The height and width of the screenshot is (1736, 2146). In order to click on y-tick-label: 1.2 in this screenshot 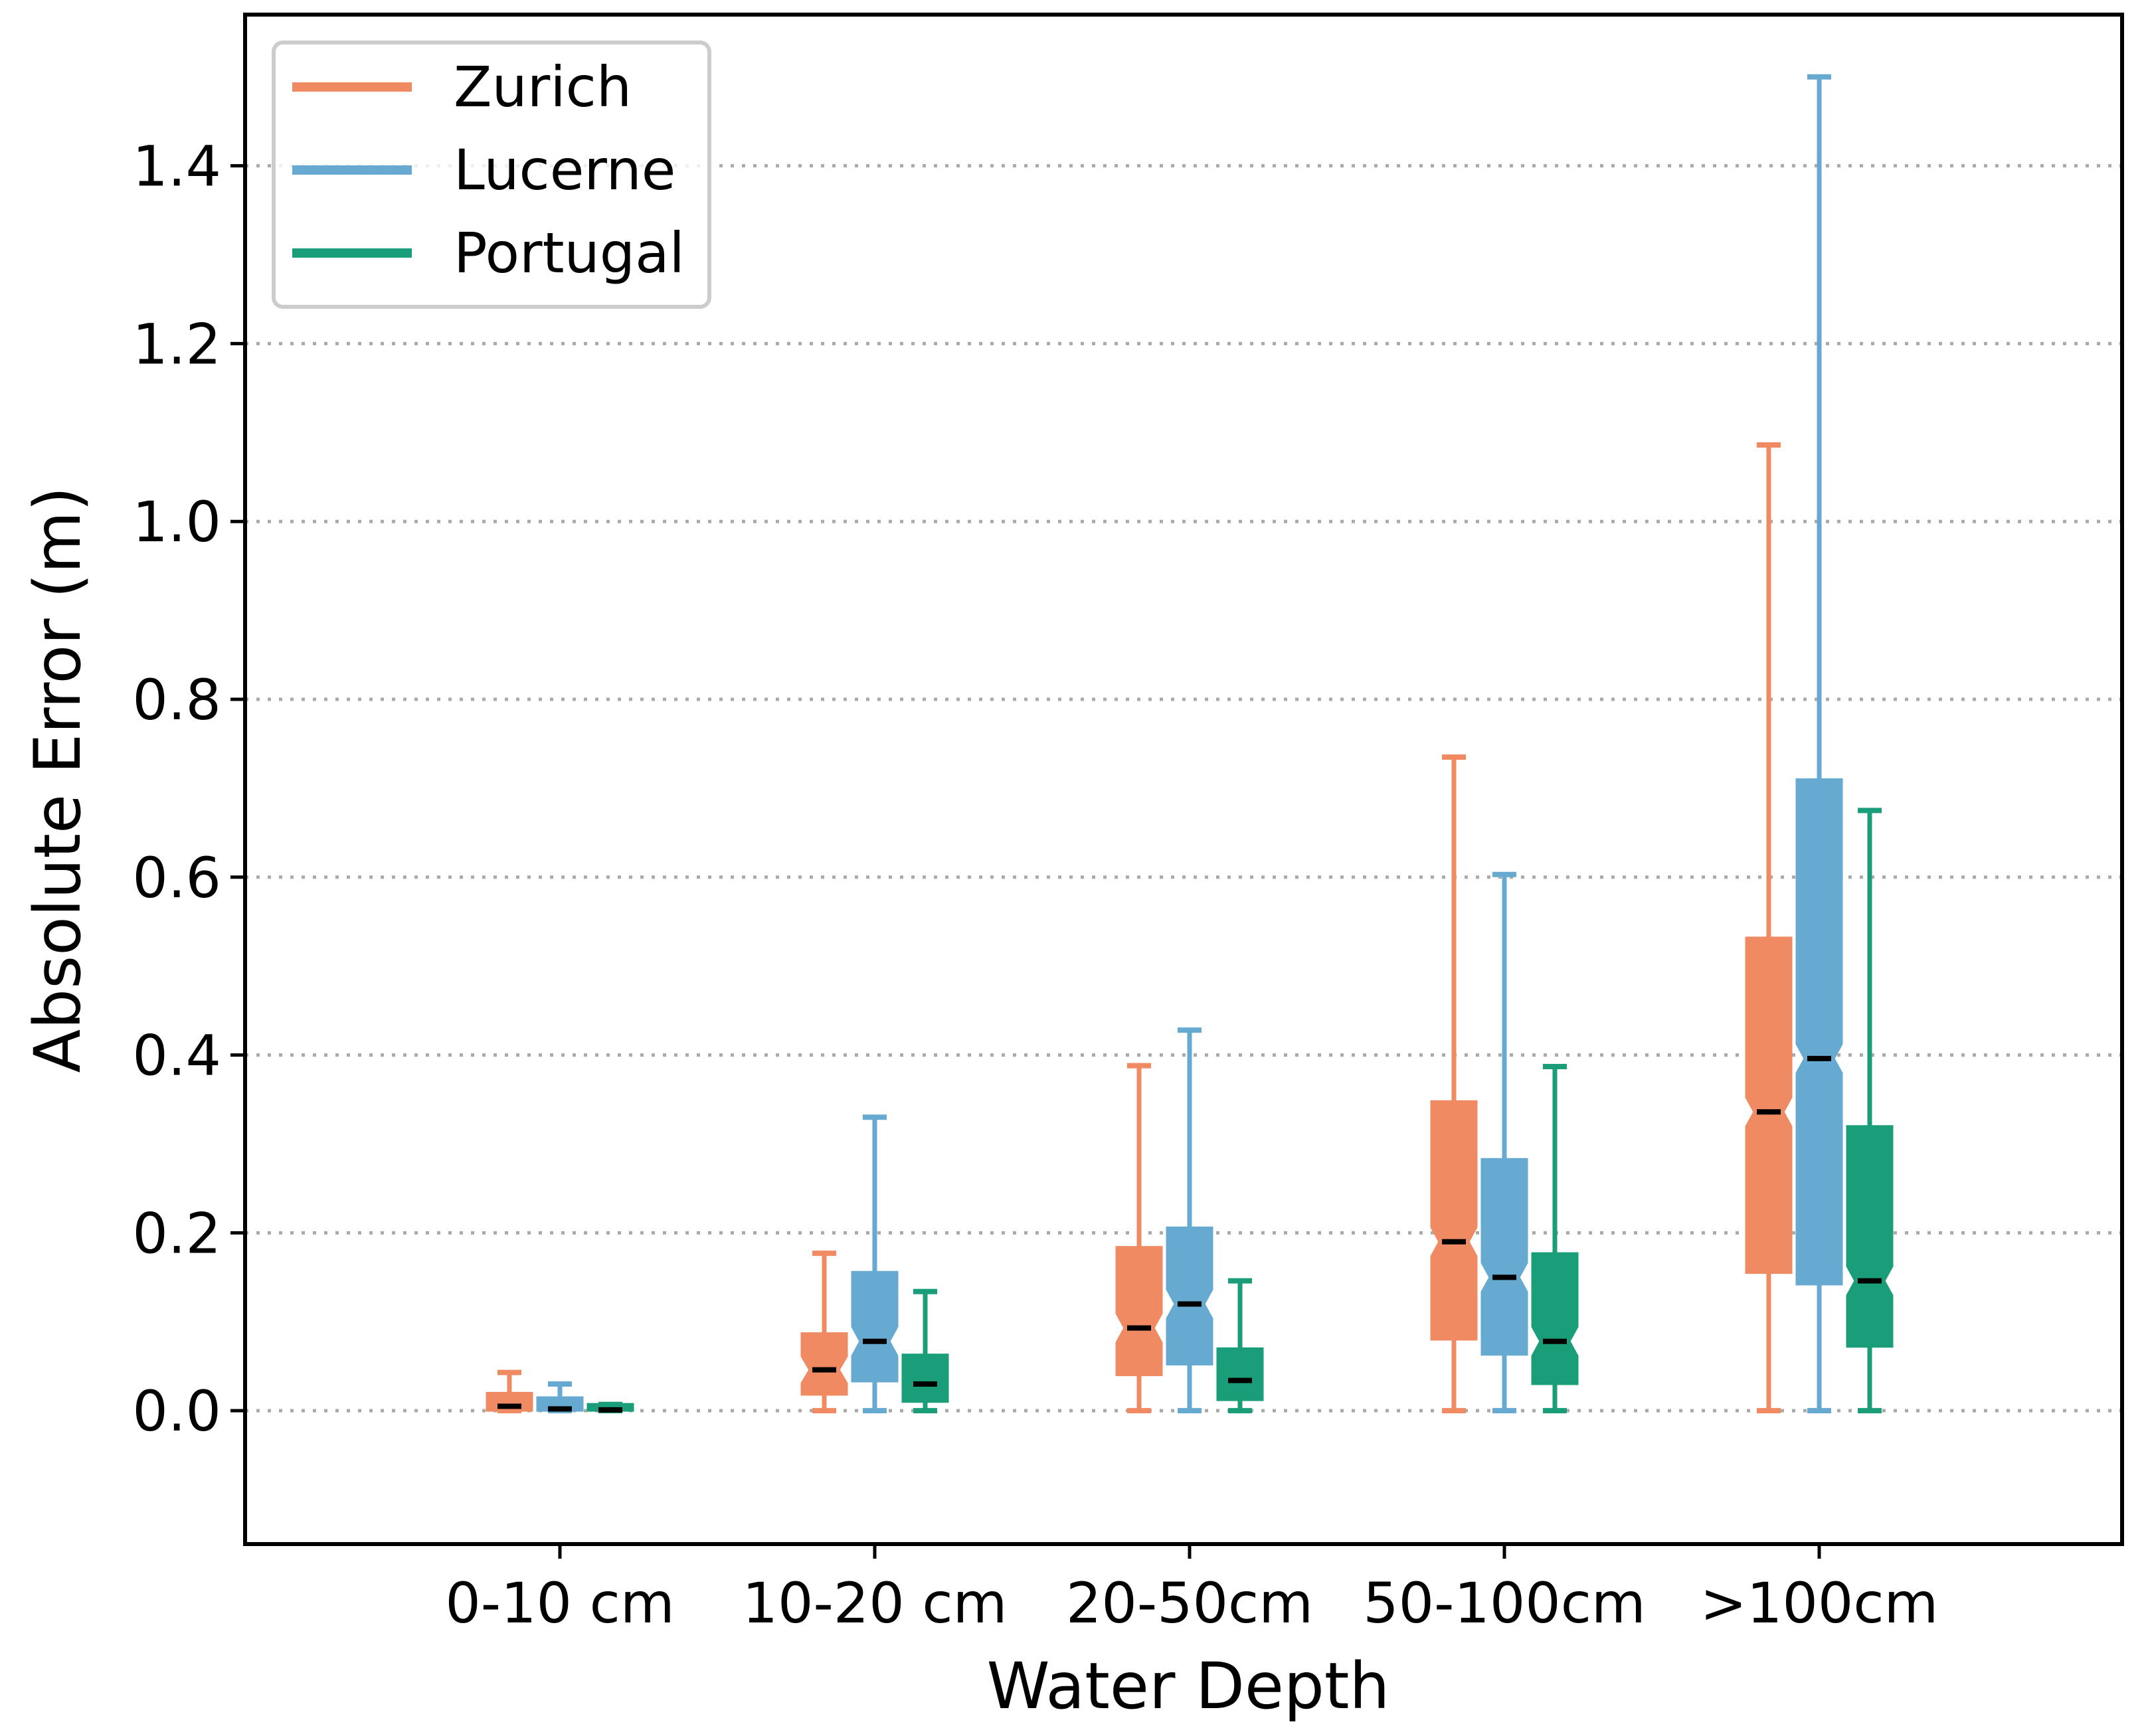, I will do `click(176, 344)`.